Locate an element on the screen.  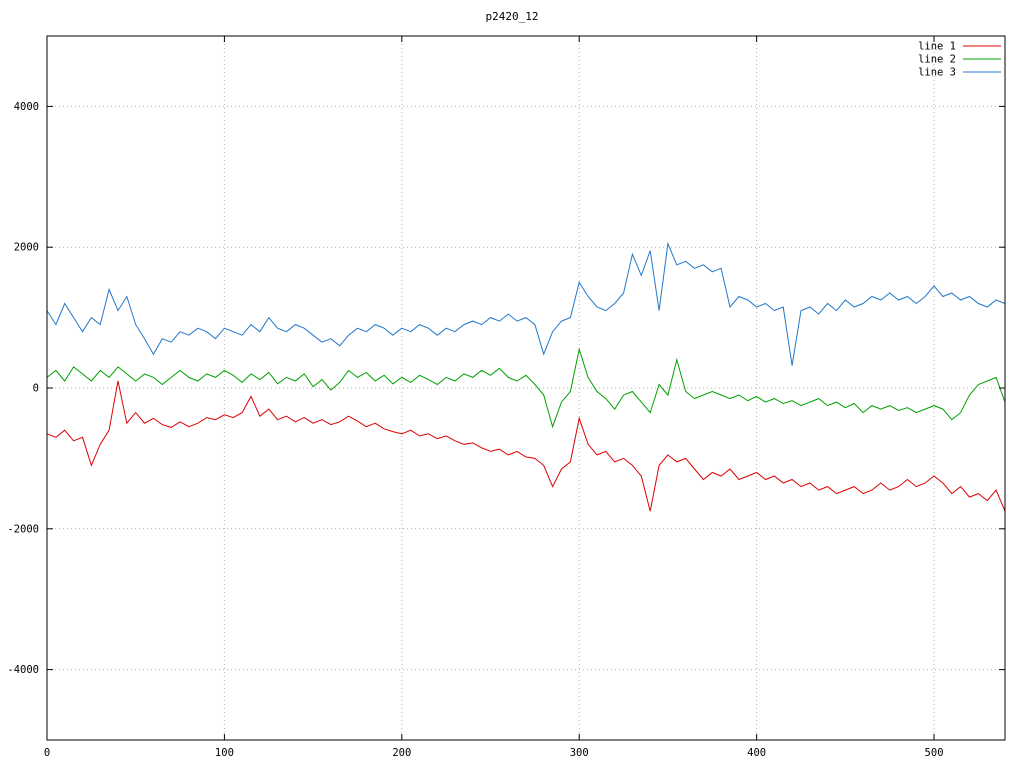
y-tick-label: 4000 is located at coordinates (26, 107).